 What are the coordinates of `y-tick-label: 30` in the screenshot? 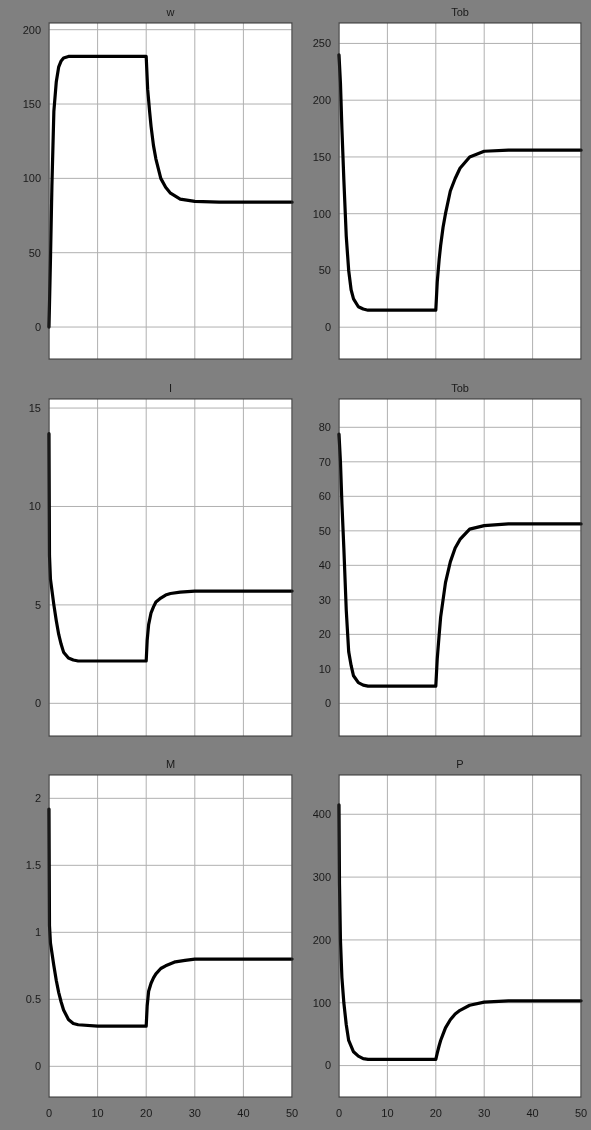 It's located at (324, 599).